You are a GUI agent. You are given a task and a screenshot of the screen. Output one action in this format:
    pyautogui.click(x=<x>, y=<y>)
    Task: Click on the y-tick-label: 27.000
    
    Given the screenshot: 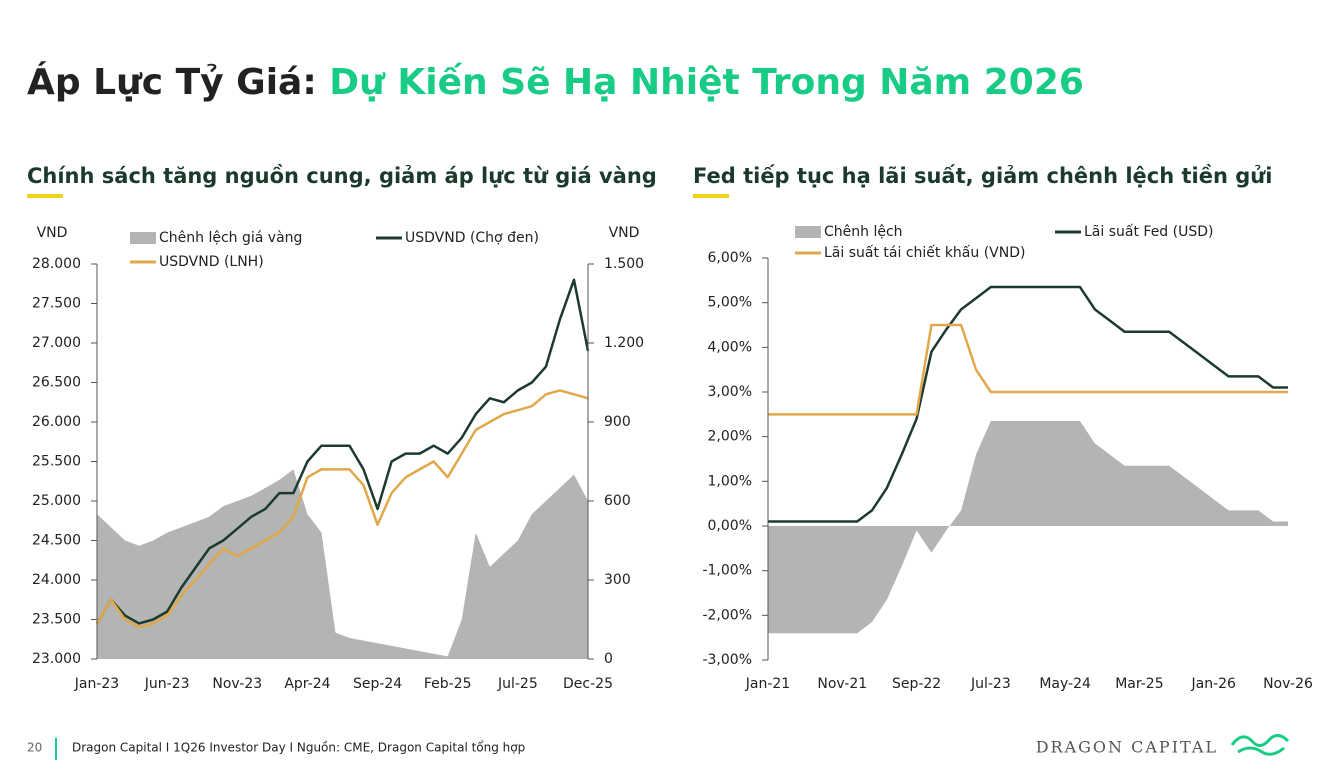 What is the action you would take?
    pyautogui.click(x=56, y=343)
    